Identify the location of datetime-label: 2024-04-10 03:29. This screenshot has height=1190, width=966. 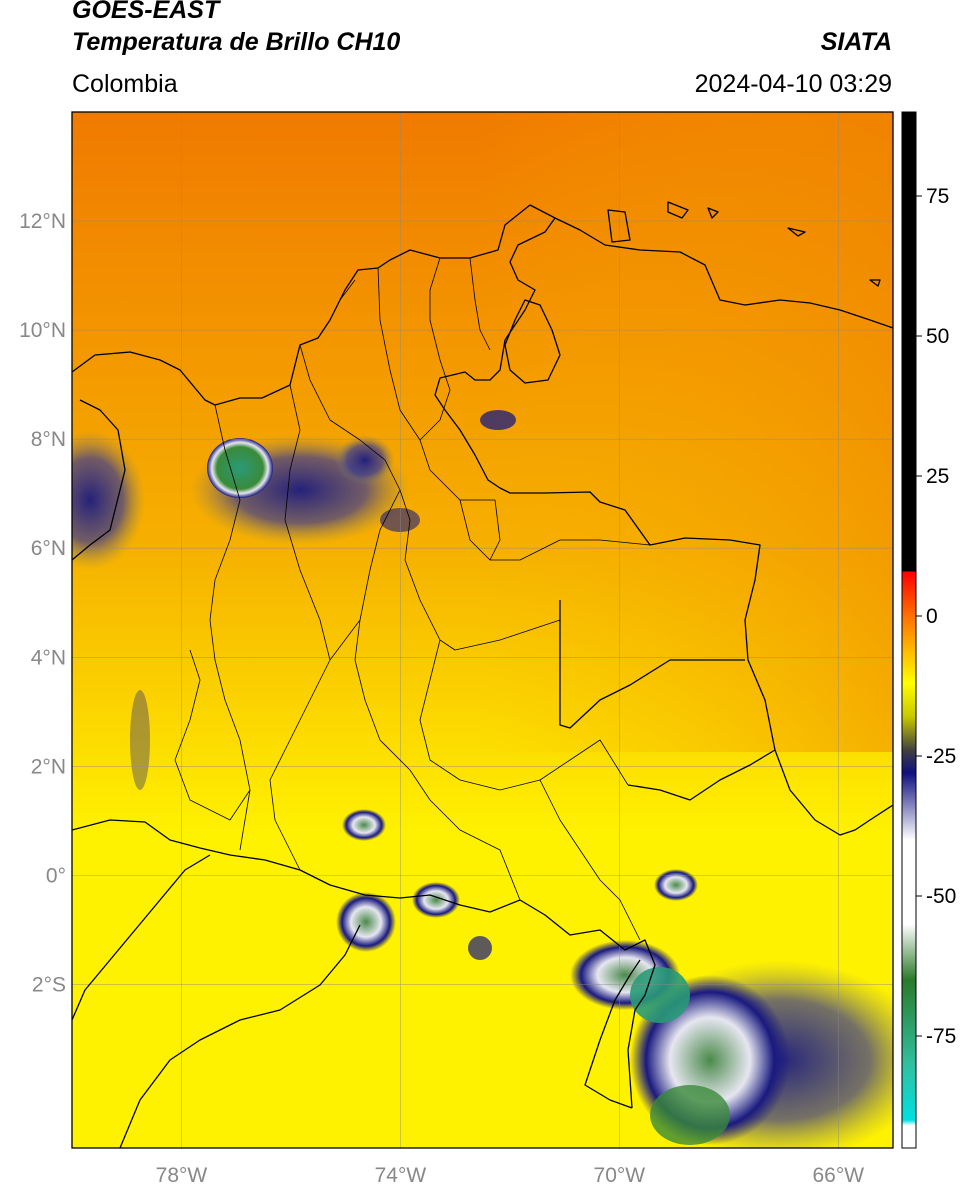
(793, 84).